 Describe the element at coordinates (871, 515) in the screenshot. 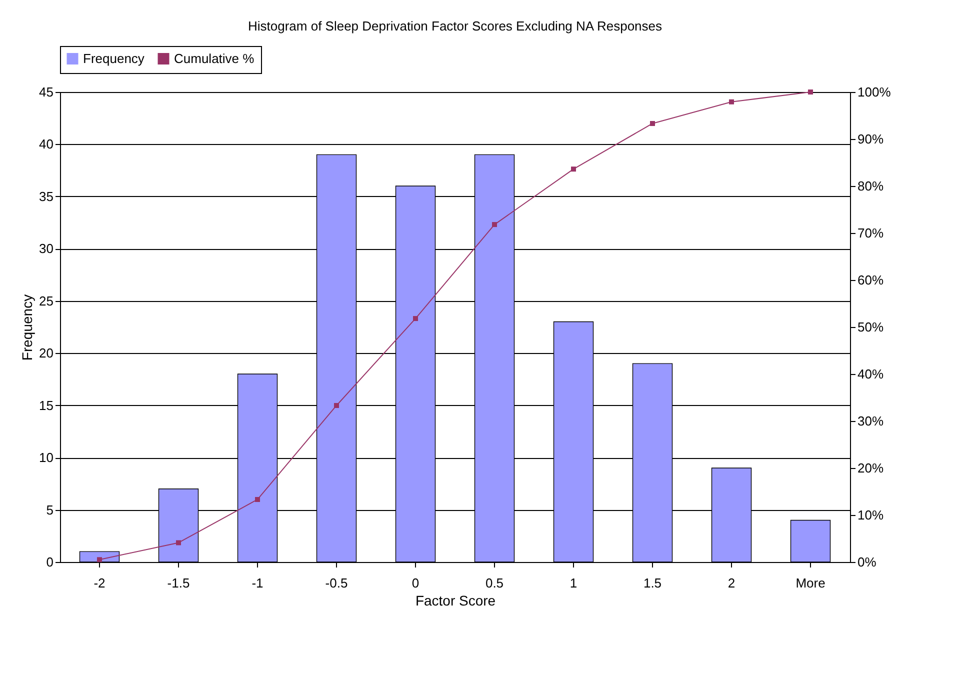

I see `y2-tick-label: 10%` at that location.